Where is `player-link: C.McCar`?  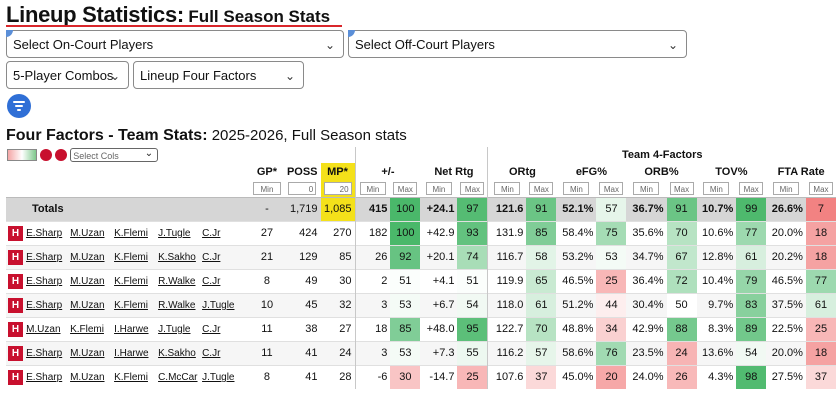
player-link: C.McCar is located at coordinates (178, 378).